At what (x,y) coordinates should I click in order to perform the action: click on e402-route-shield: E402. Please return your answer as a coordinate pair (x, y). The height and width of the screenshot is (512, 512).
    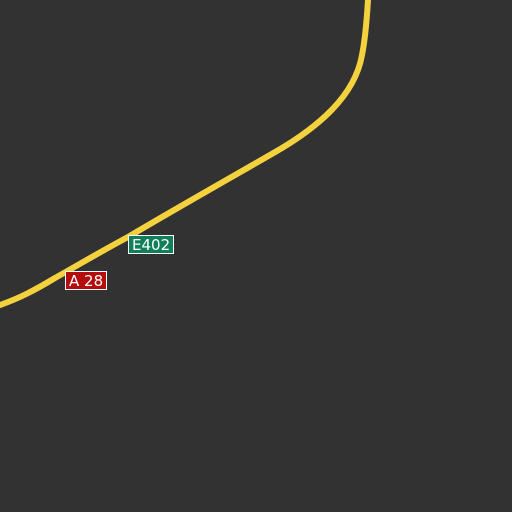
    Looking at the image, I should click on (151, 244).